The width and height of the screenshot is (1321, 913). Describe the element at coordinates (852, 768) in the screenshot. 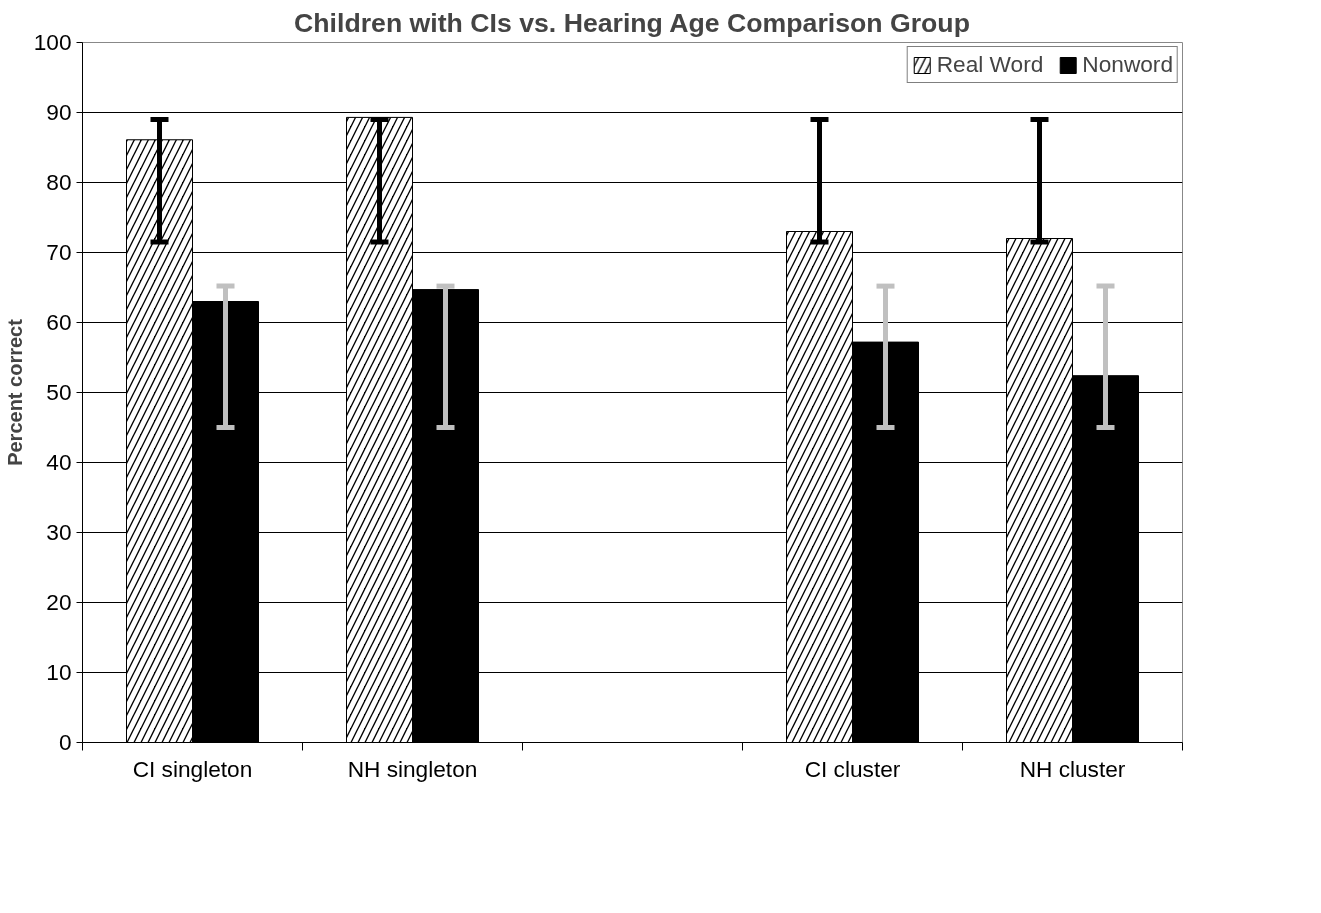

I see `x-tick-label: CI cluster` at that location.